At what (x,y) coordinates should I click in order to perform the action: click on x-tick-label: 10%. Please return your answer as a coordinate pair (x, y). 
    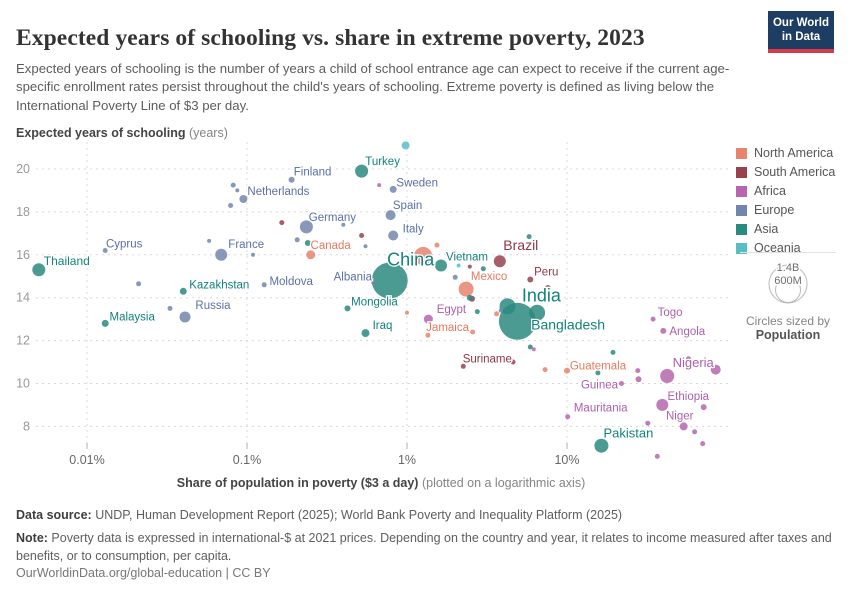
    Looking at the image, I should click on (566, 460).